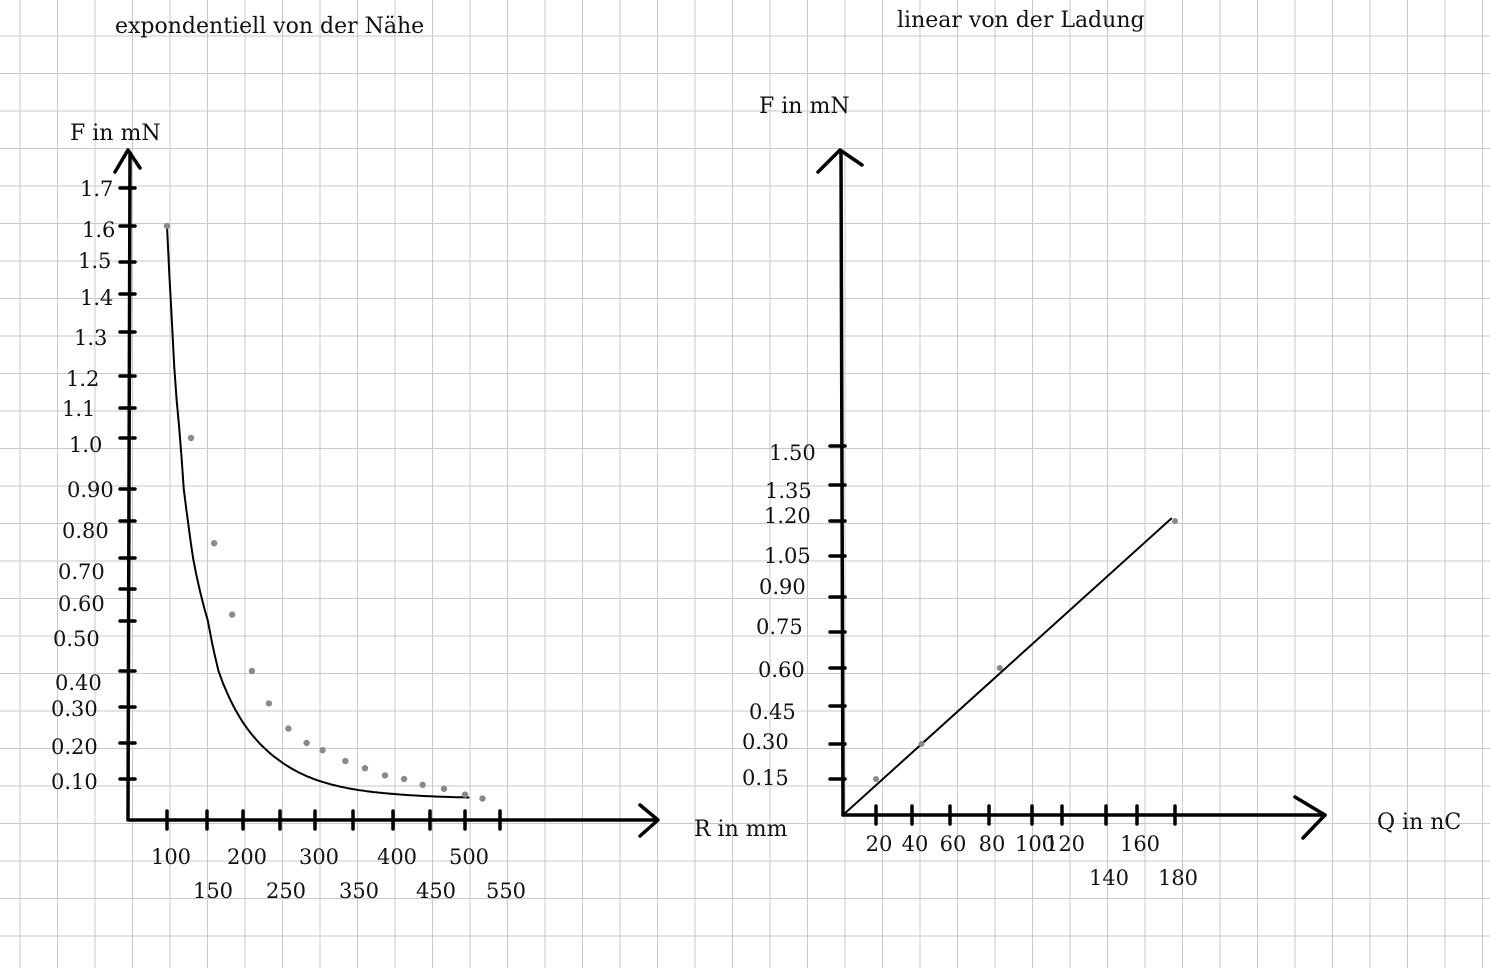  What do you see at coordinates (96, 298) in the screenshot?
I see `y-tick-label: 1.4` at bounding box center [96, 298].